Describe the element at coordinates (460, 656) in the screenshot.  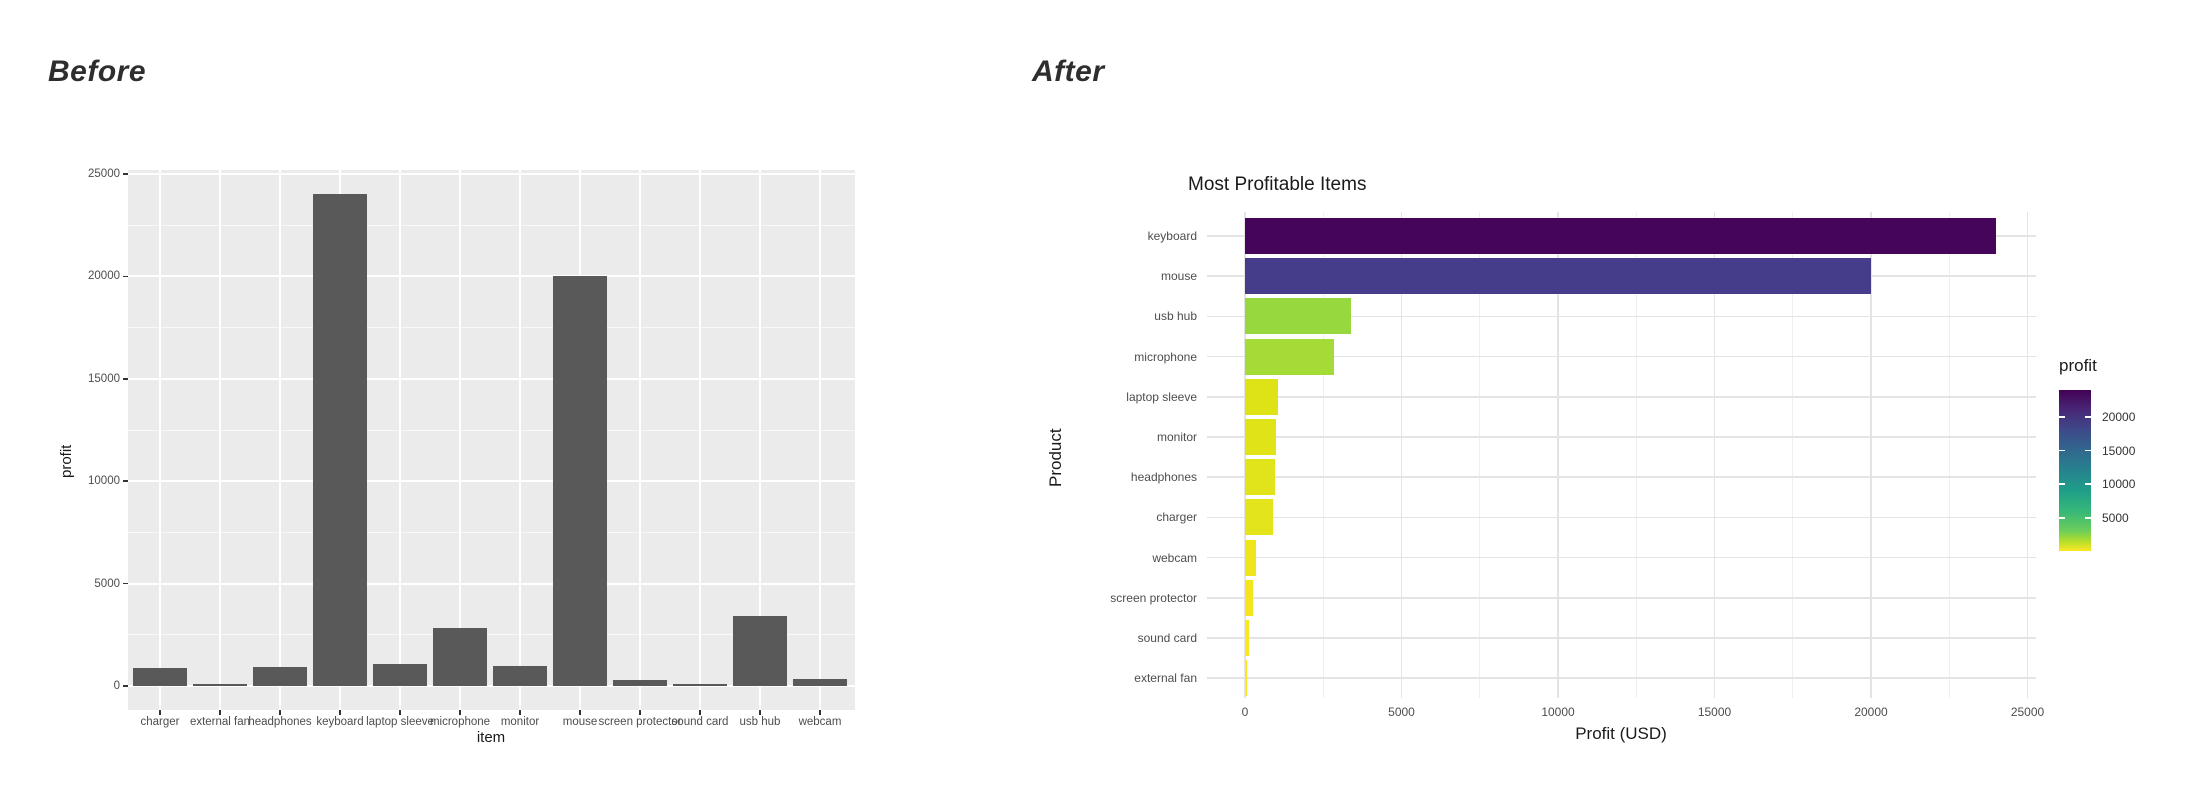
I see `before-bar-microphone` at that location.